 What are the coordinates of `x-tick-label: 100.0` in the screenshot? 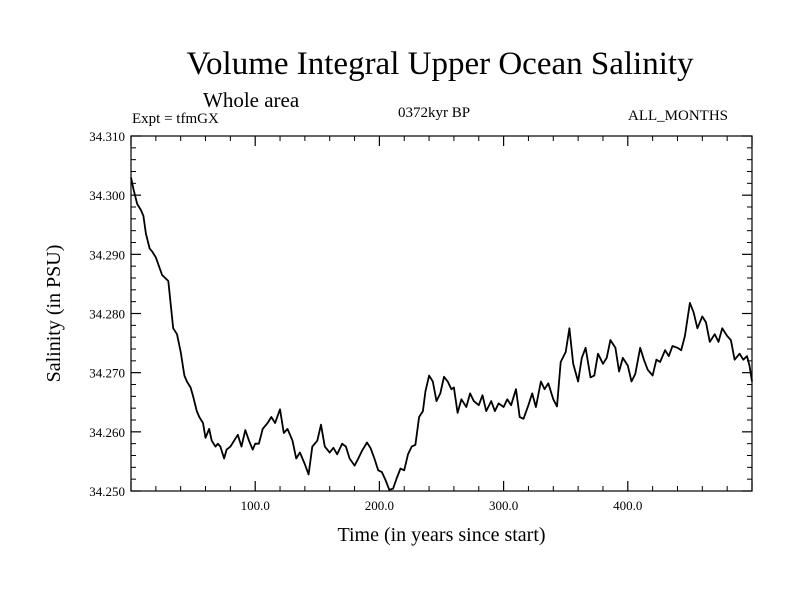 It's located at (255, 505).